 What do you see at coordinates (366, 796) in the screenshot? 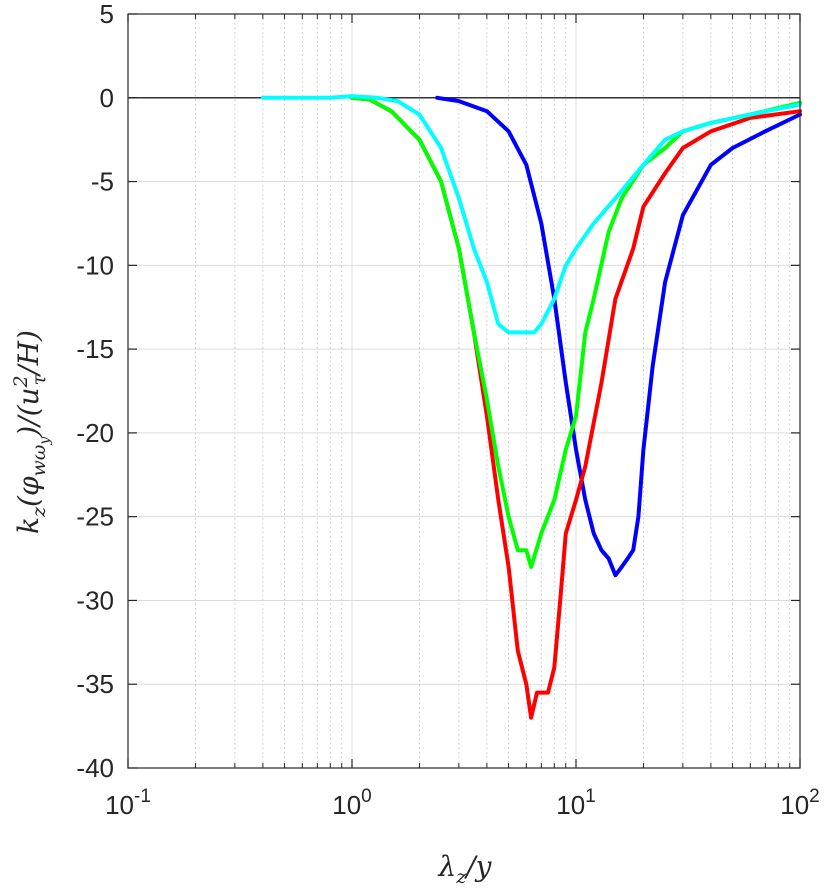
I see `x-tick-exp: 0` at bounding box center [366, 796].